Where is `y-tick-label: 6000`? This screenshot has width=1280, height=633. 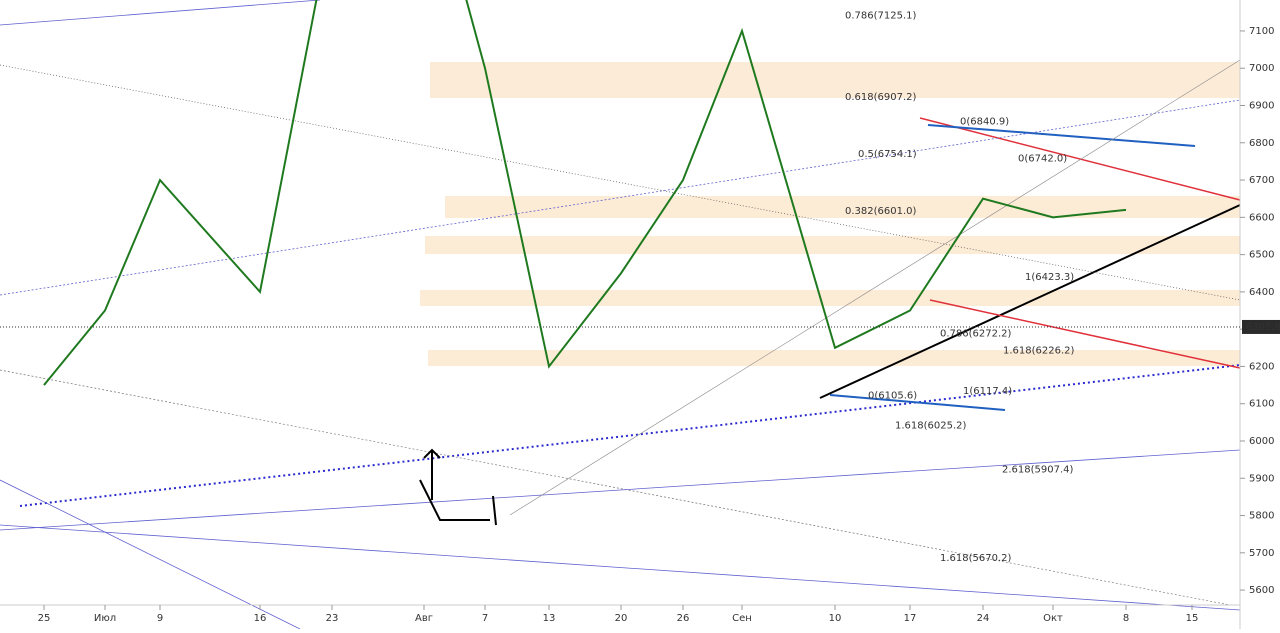
y-tick-label: 6000 is located at coordinates (1261, 441).